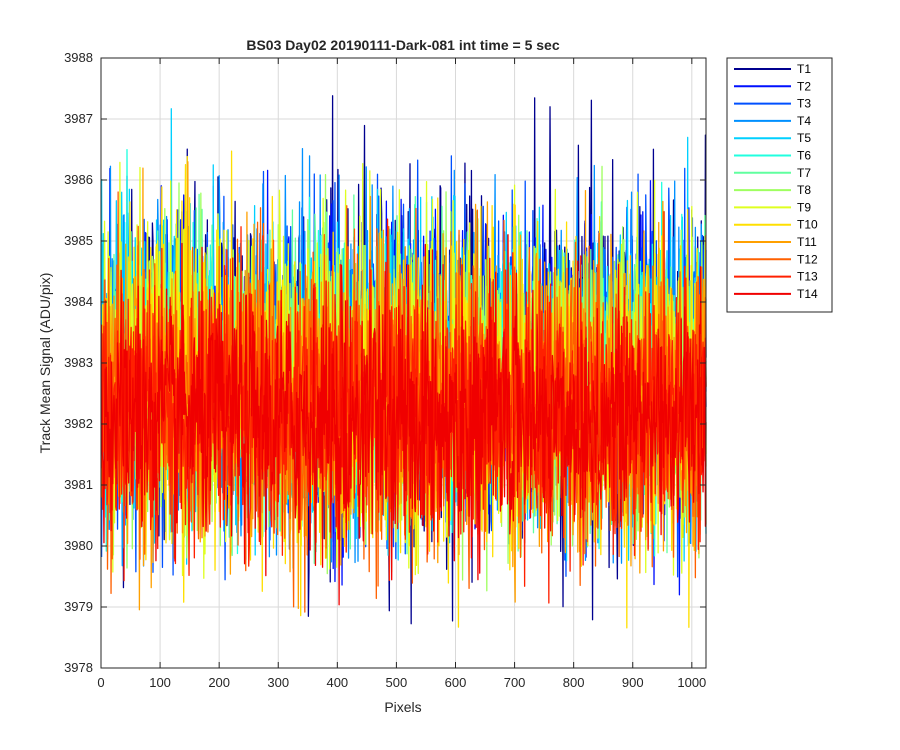 This screenshot has width=900, height=750. I want to click on legend-label-t4: T4, so click(804, 121).